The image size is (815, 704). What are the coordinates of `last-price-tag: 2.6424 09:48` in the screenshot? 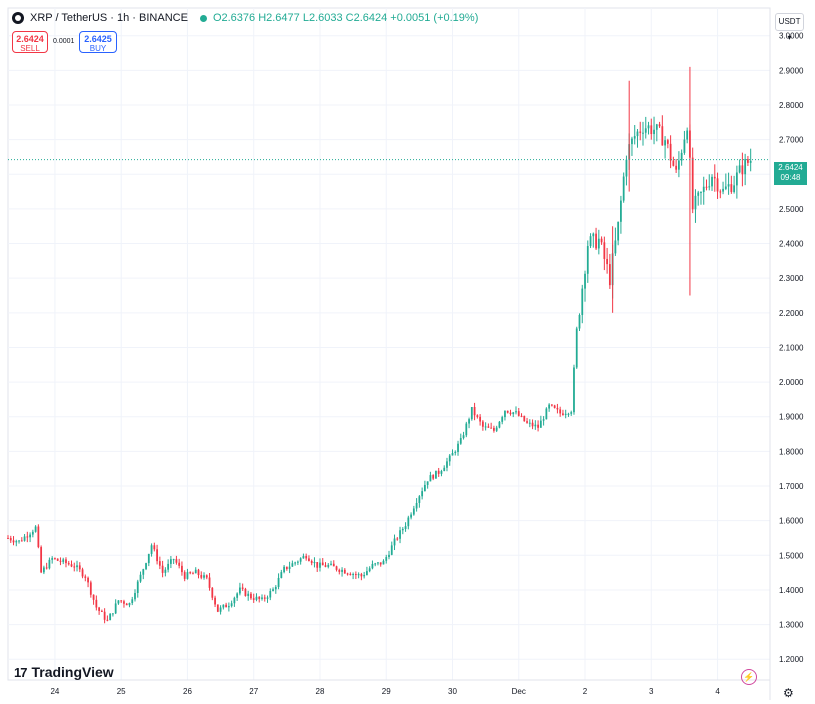 It's located at (790, 173).